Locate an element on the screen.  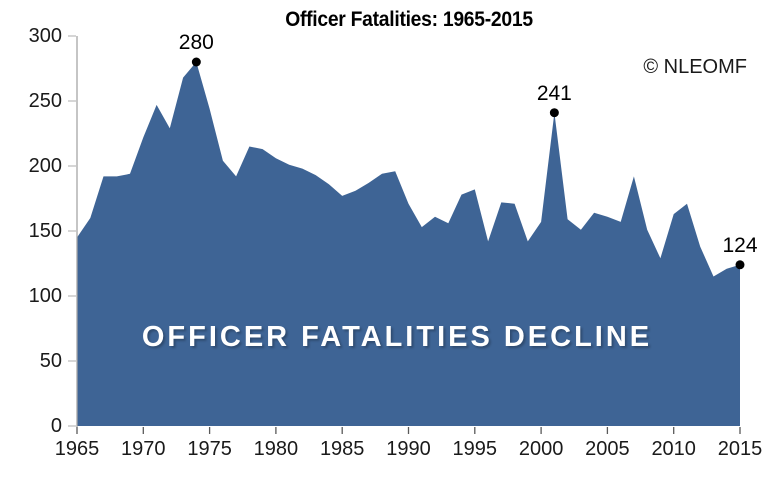
y-tick-label: 200 is located at coordinates (45, 166).